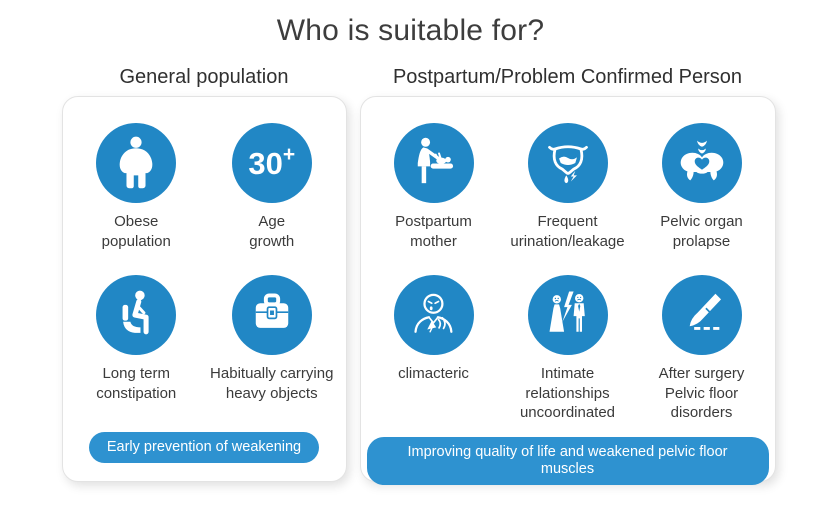  Describe the element at coordinates (701, 163) in the screenshot. I see `pelvis-icon` at that location.